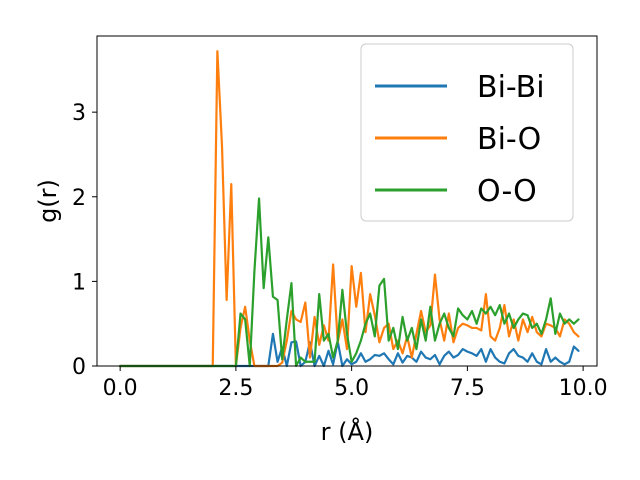 This screenshot has height=480, width=640. I want to click on x-tick-label: 2.5, so click(235, 388).